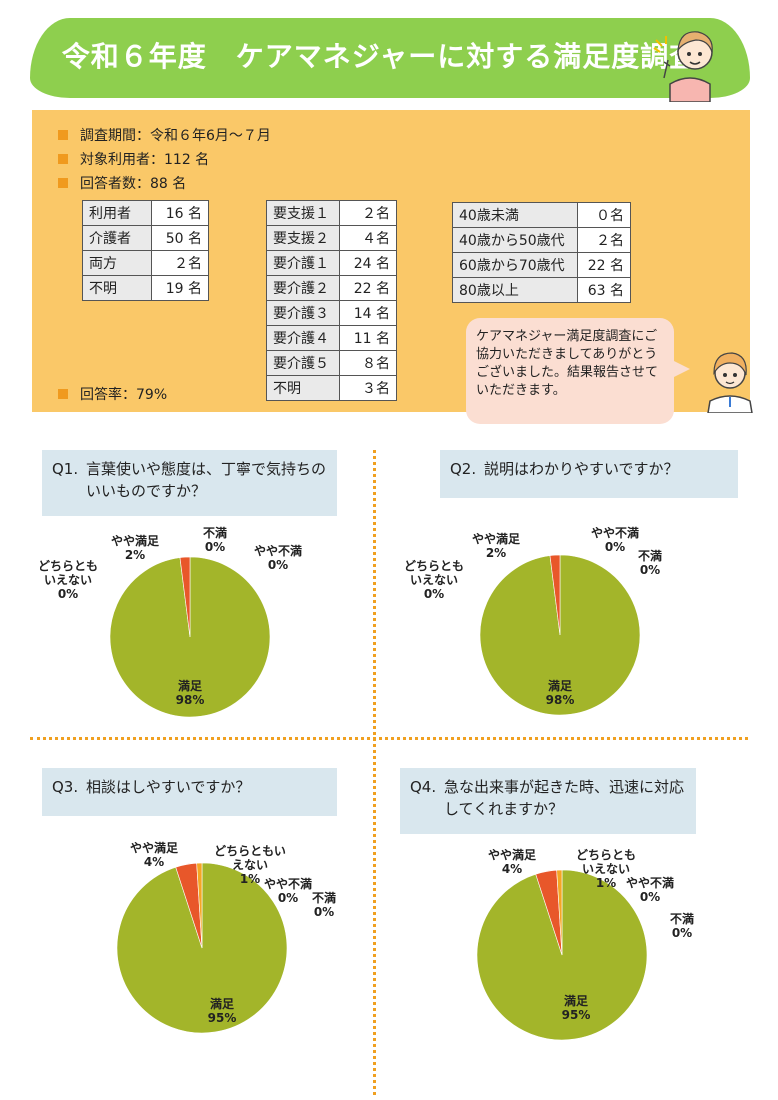 This screenshot has height=1100, width=778. Describe the element at coordinates (389, 738) in the screenshot. I see `section-divider-horizontal` at that location.